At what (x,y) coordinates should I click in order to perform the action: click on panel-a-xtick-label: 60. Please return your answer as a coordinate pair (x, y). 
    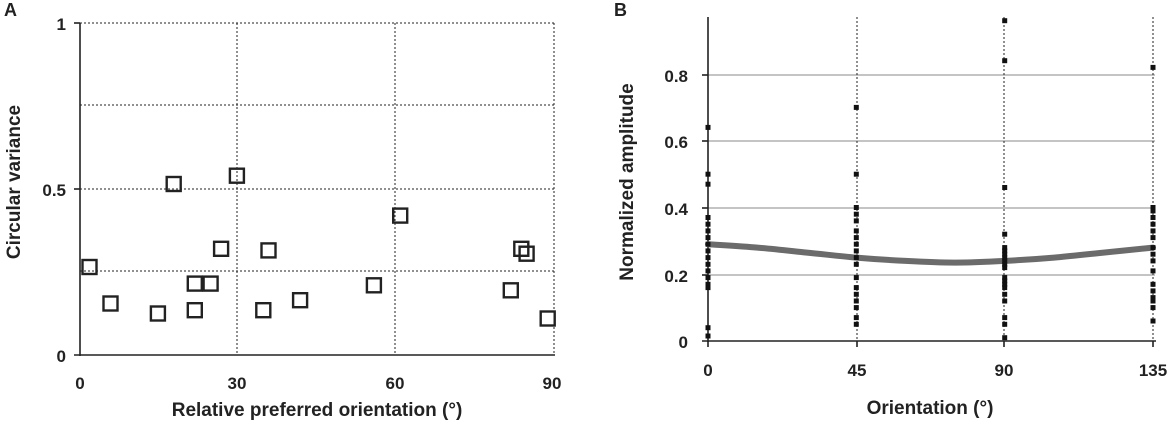
    Looking at the image, I should click on (395, 383).